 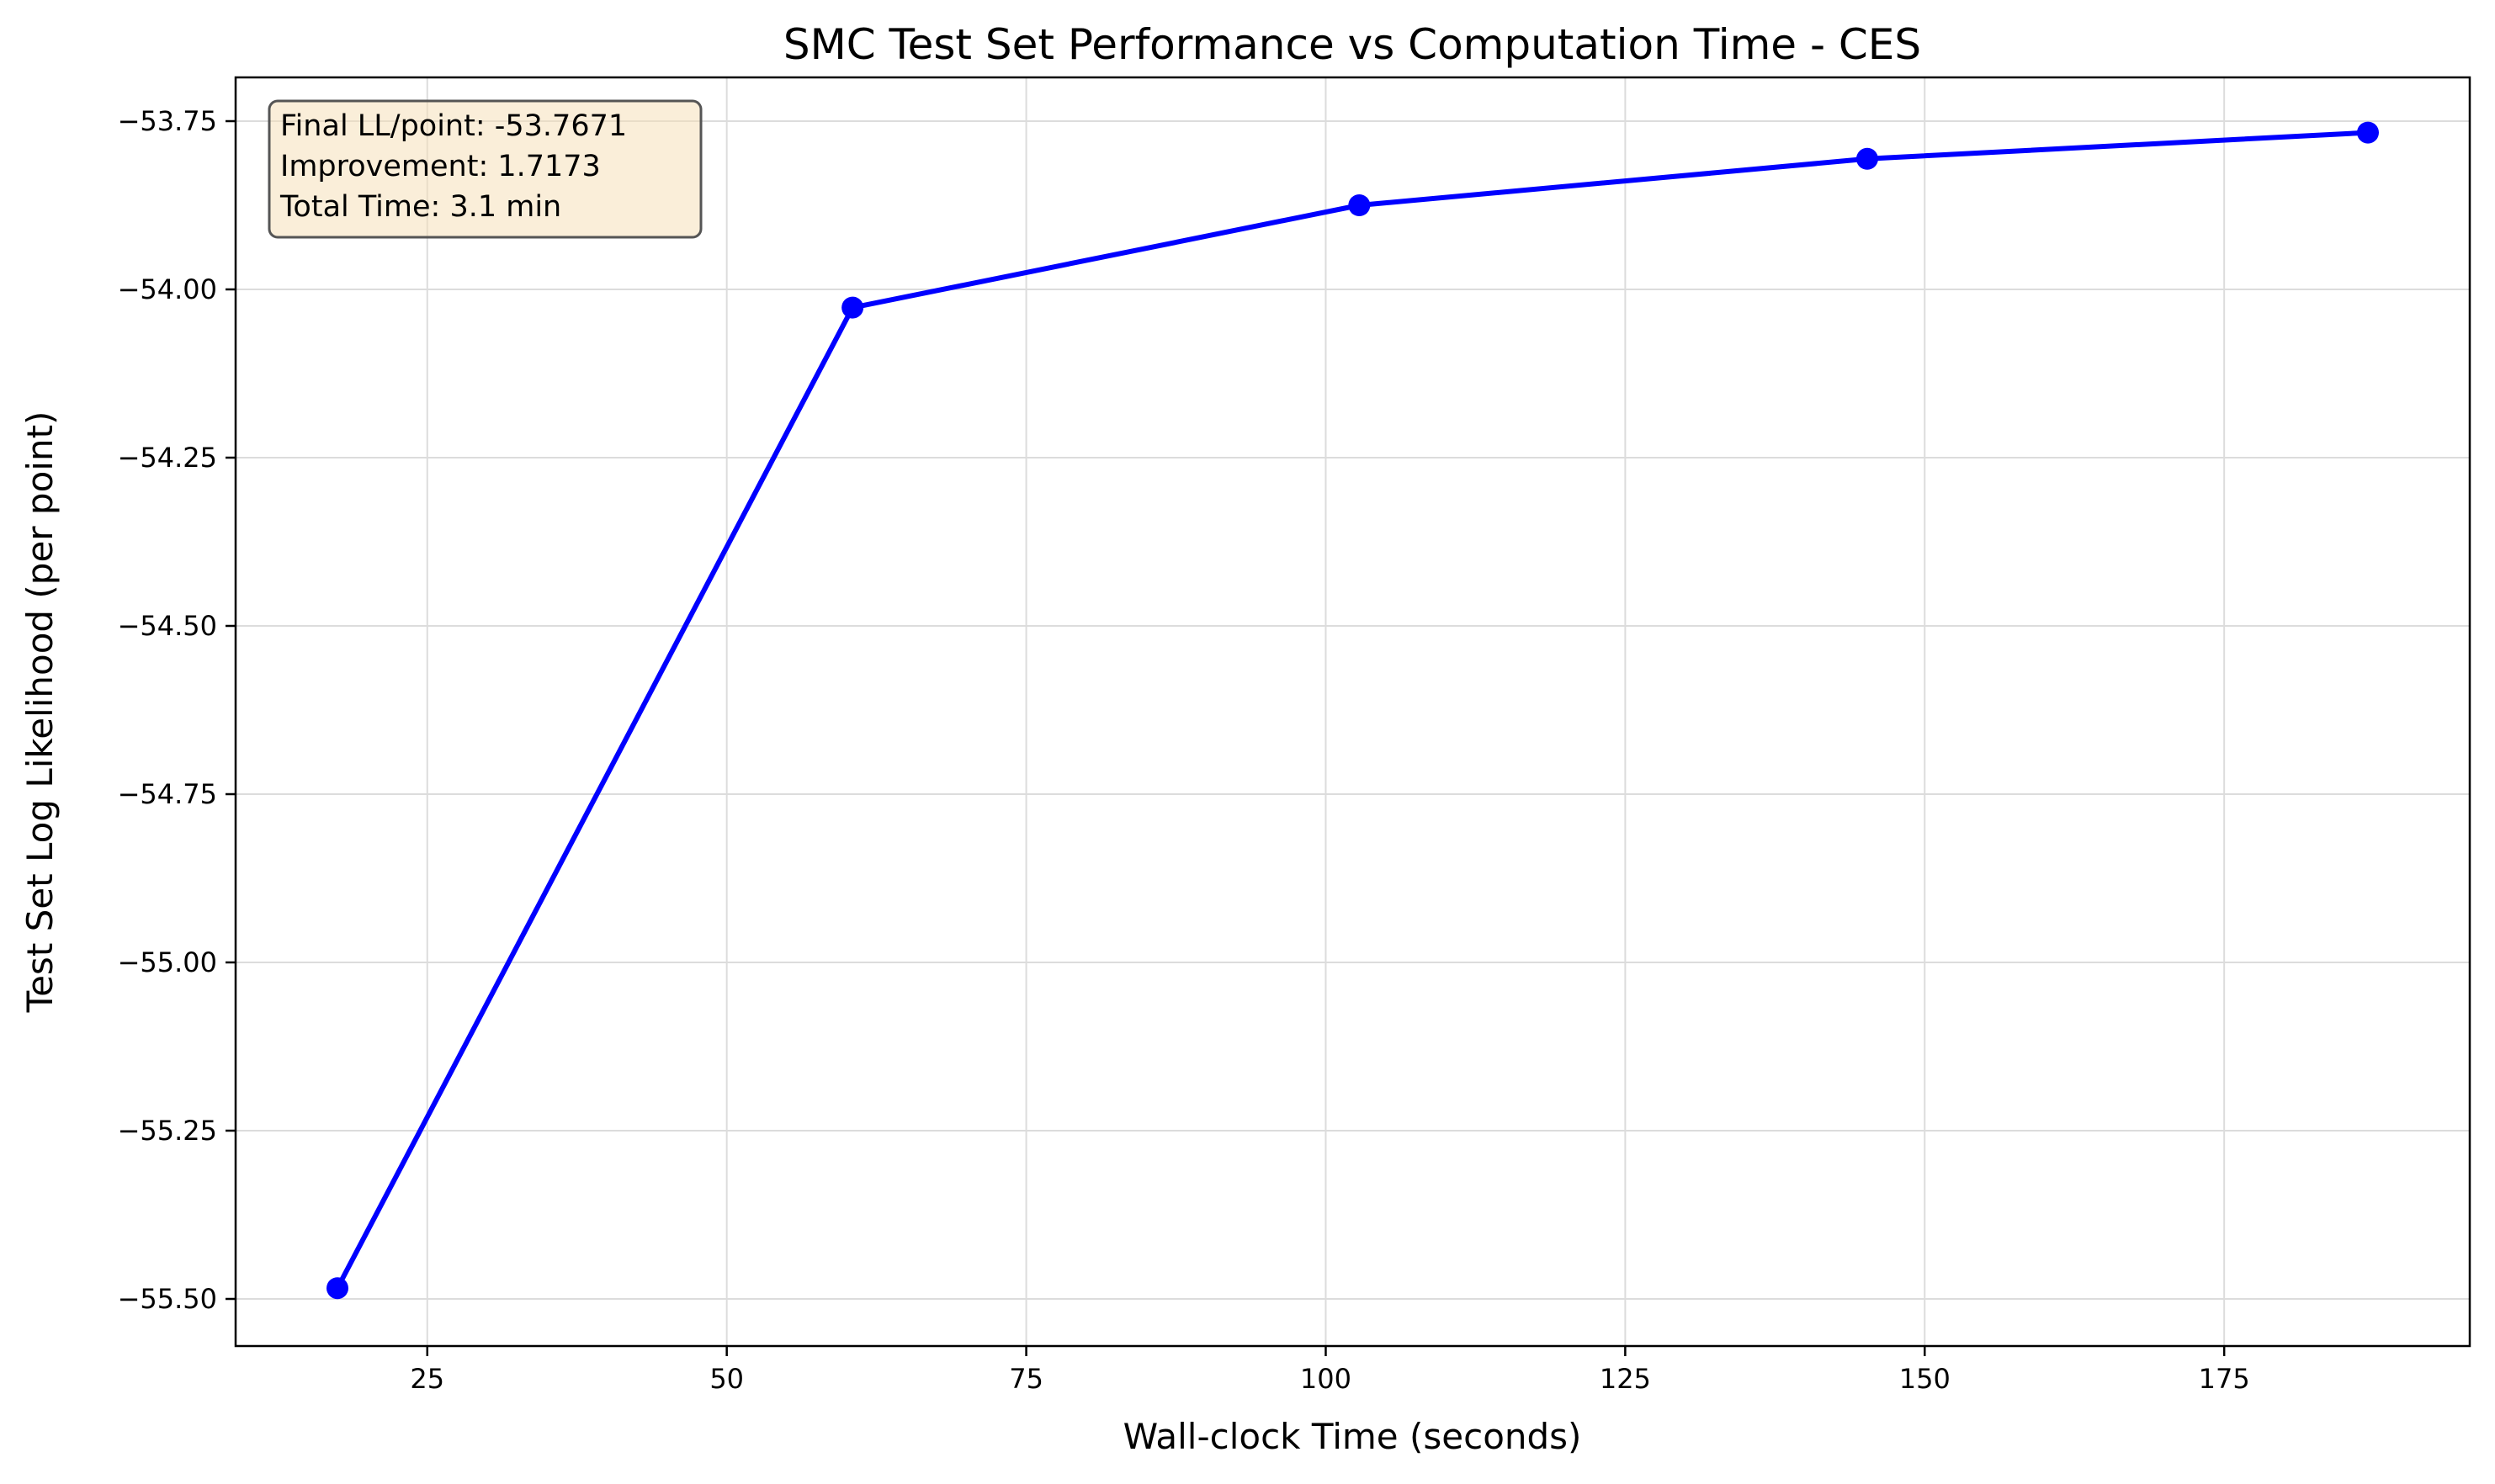 What do you see at coordinates (1925, 1379) in the screenshot?
I see `x-tick-label: 150` at bounding box center [1925, 1379].